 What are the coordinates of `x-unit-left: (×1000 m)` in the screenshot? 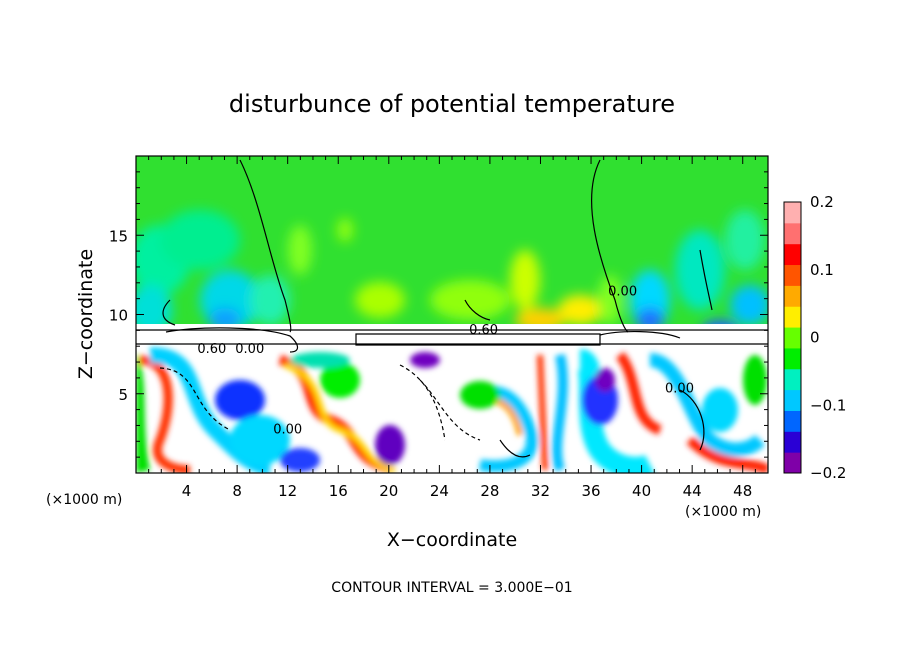 It's located at (84, 500).